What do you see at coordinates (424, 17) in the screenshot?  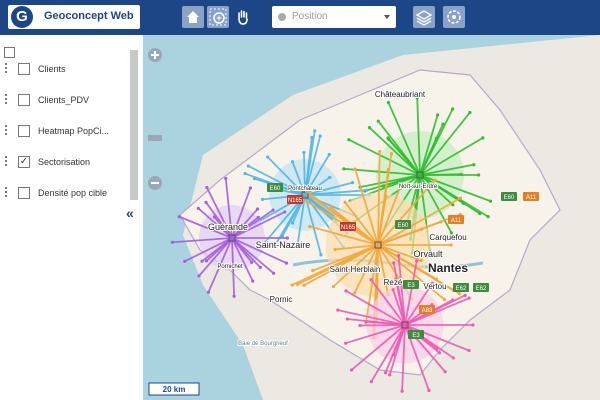 I see `layers-button` at bounding box center [424, 17].